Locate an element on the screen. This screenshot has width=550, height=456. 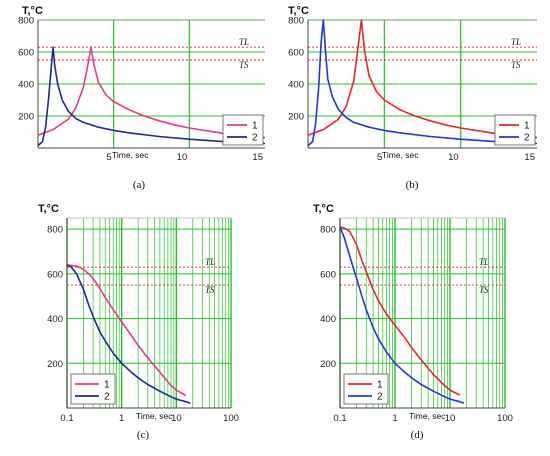
panel-caption: (a) is located at coordinates (139, 185).